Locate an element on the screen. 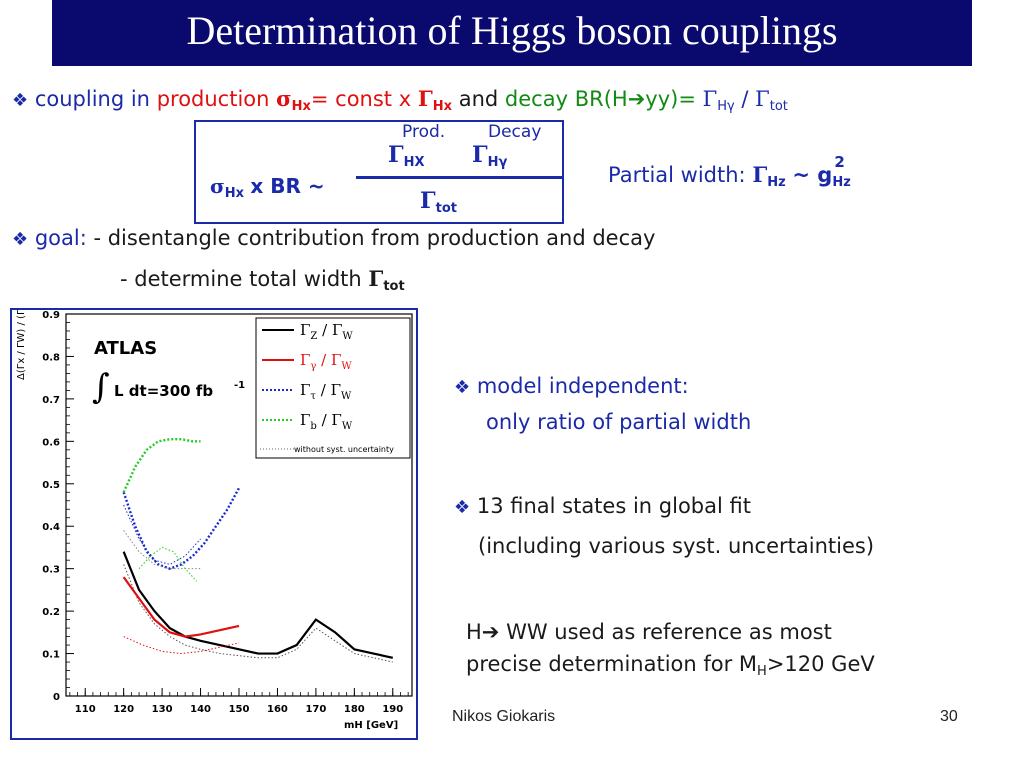 This screenshot has width=1024, height=768. series-gamma_nosyst-line is located at coordinates (181, 645).